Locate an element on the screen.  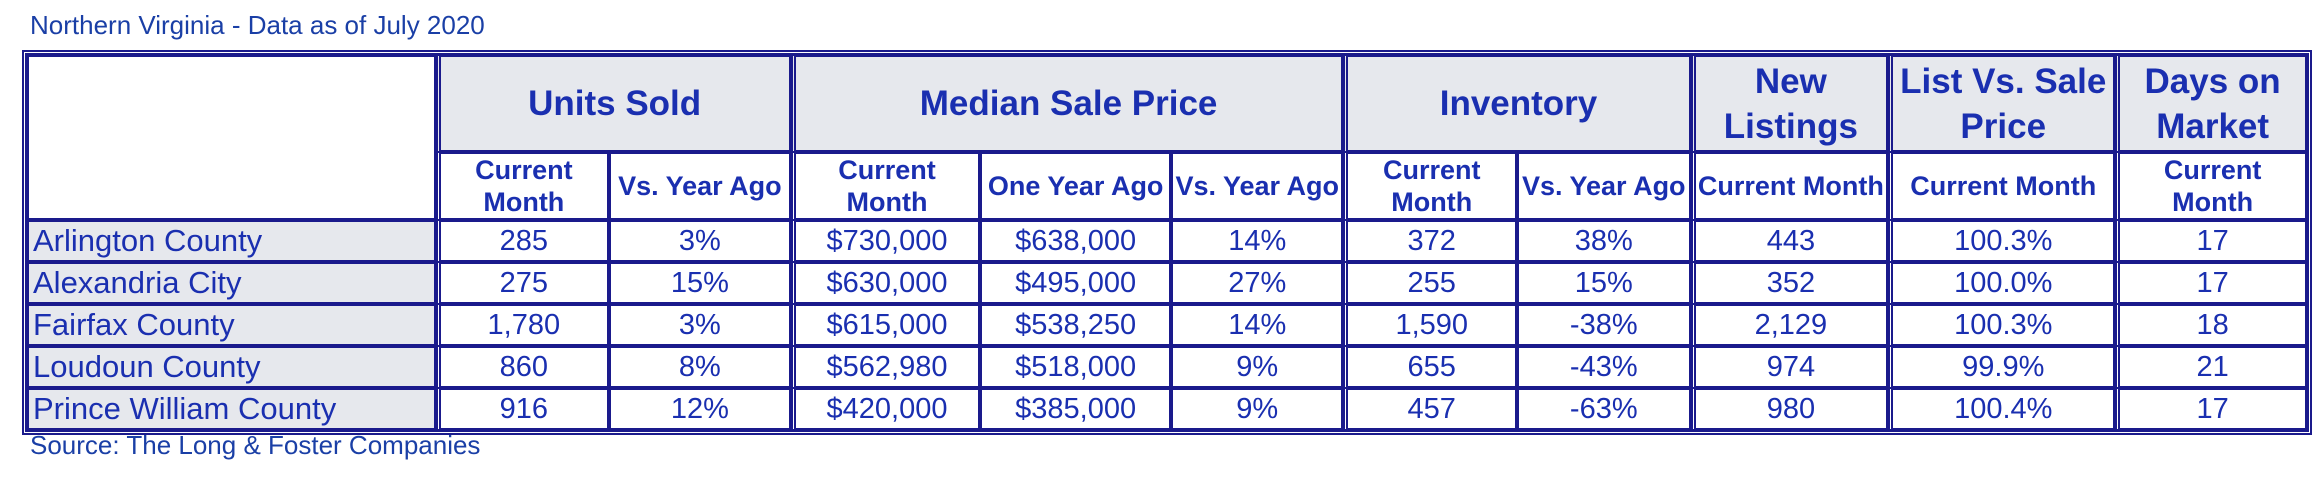
cell-inventory-vs-year-ago: -43% is located at coordinates (1604, 367).